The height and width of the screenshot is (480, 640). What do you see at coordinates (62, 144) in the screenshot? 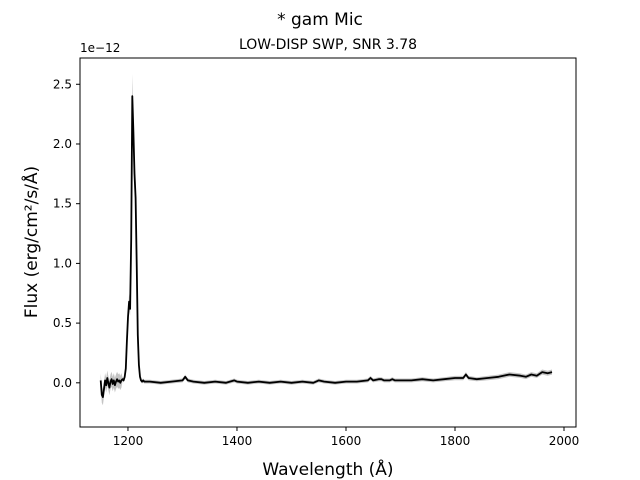
I see `y-tick-label: 2.0` at bounding box center [62, 144].